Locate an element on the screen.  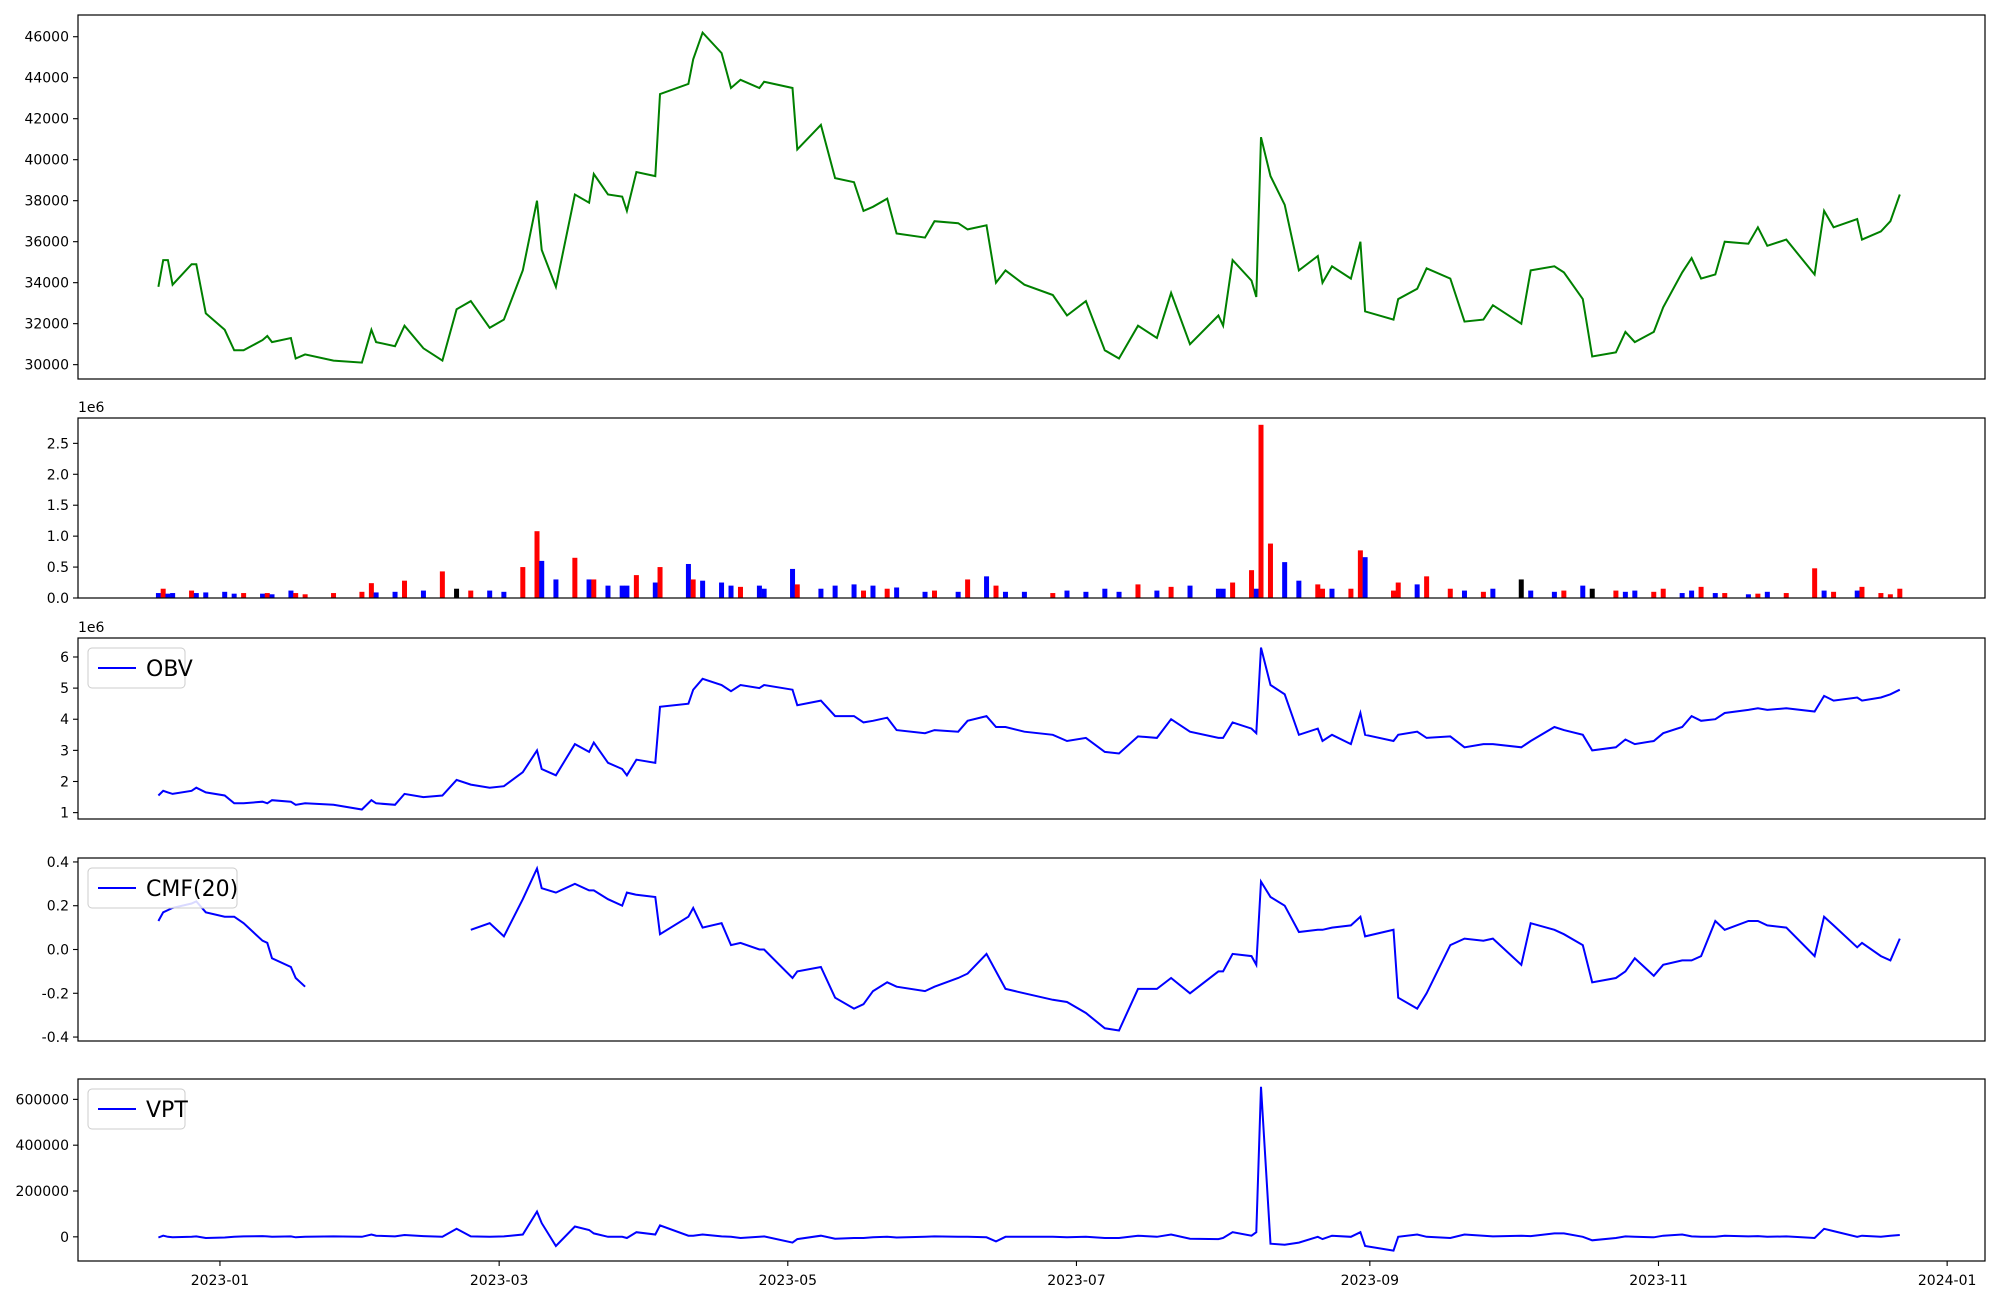
legend: CMF(20) is located at coordinates (162, 888).